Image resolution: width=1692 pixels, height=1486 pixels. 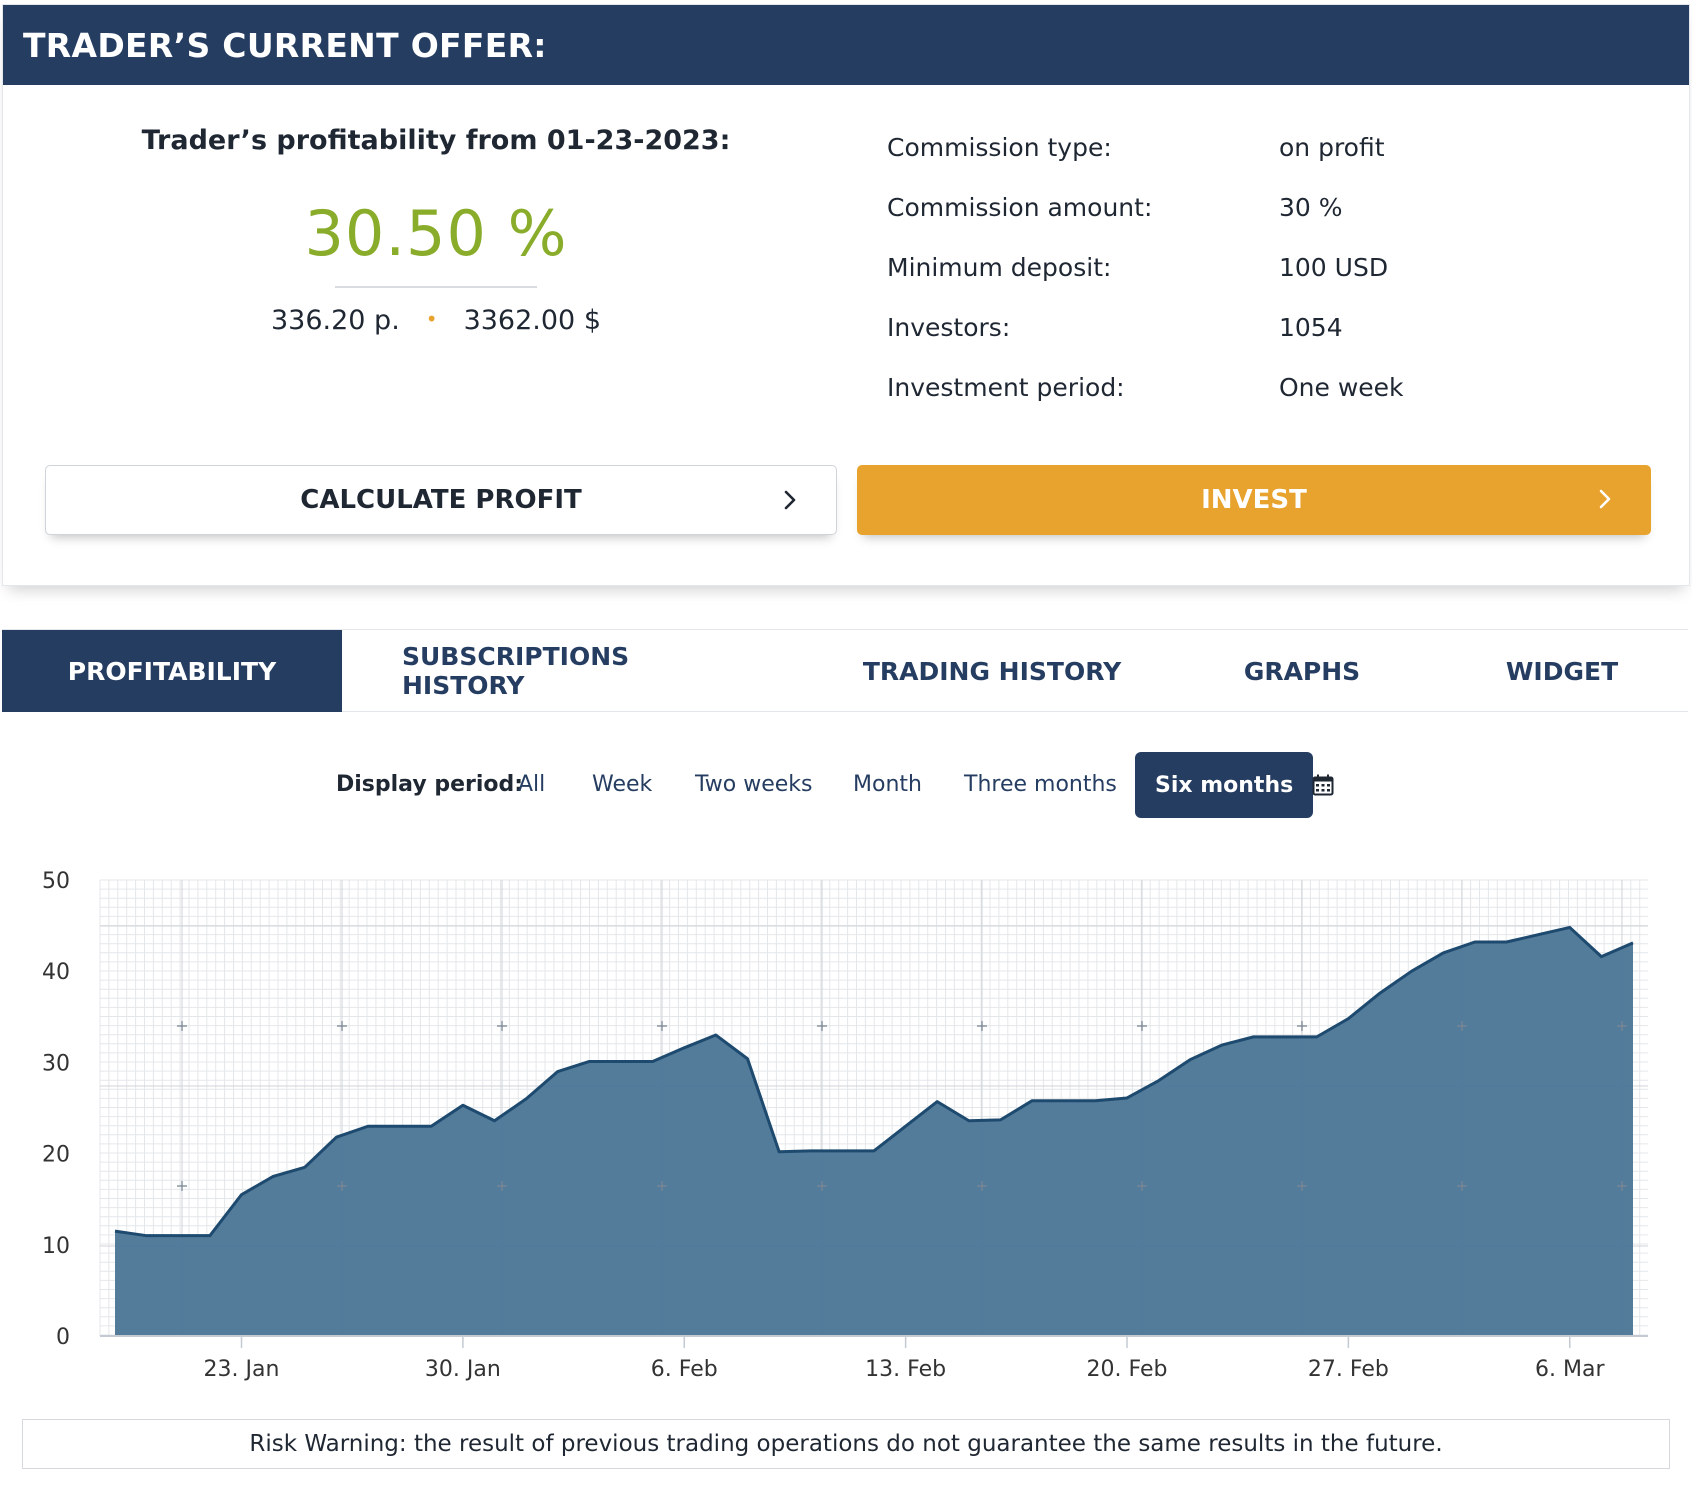 I want to click on tab-profitability: PROFITABILITY, so click(x=172, y=671).